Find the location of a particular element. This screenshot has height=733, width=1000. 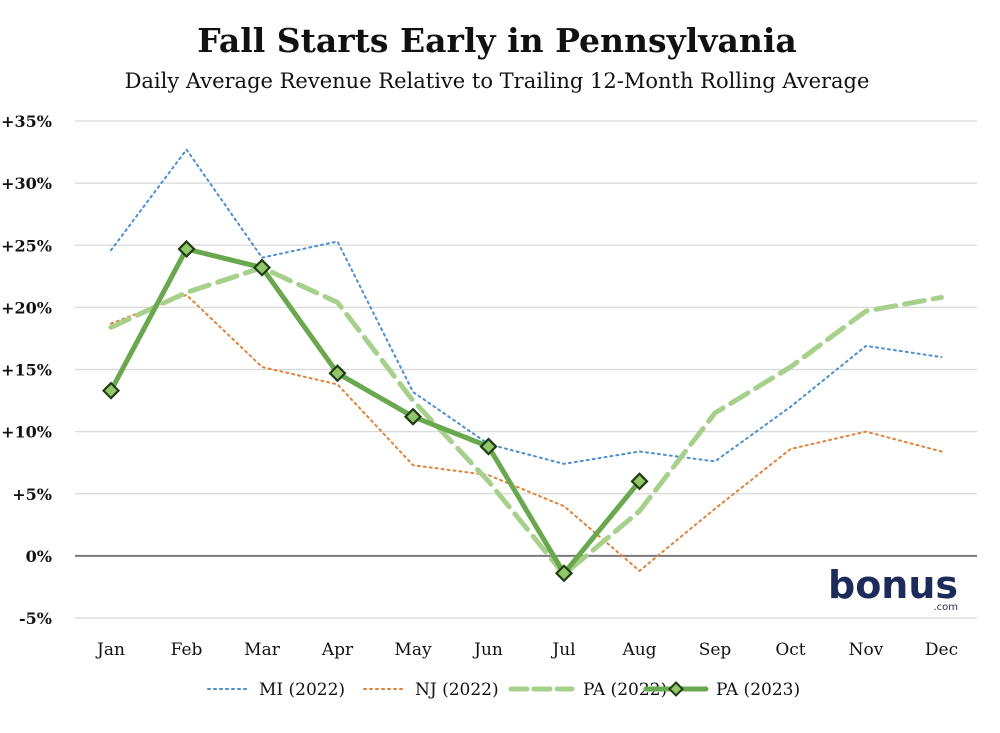

x-tick-label: Jun is located at coordinates (487, 650).